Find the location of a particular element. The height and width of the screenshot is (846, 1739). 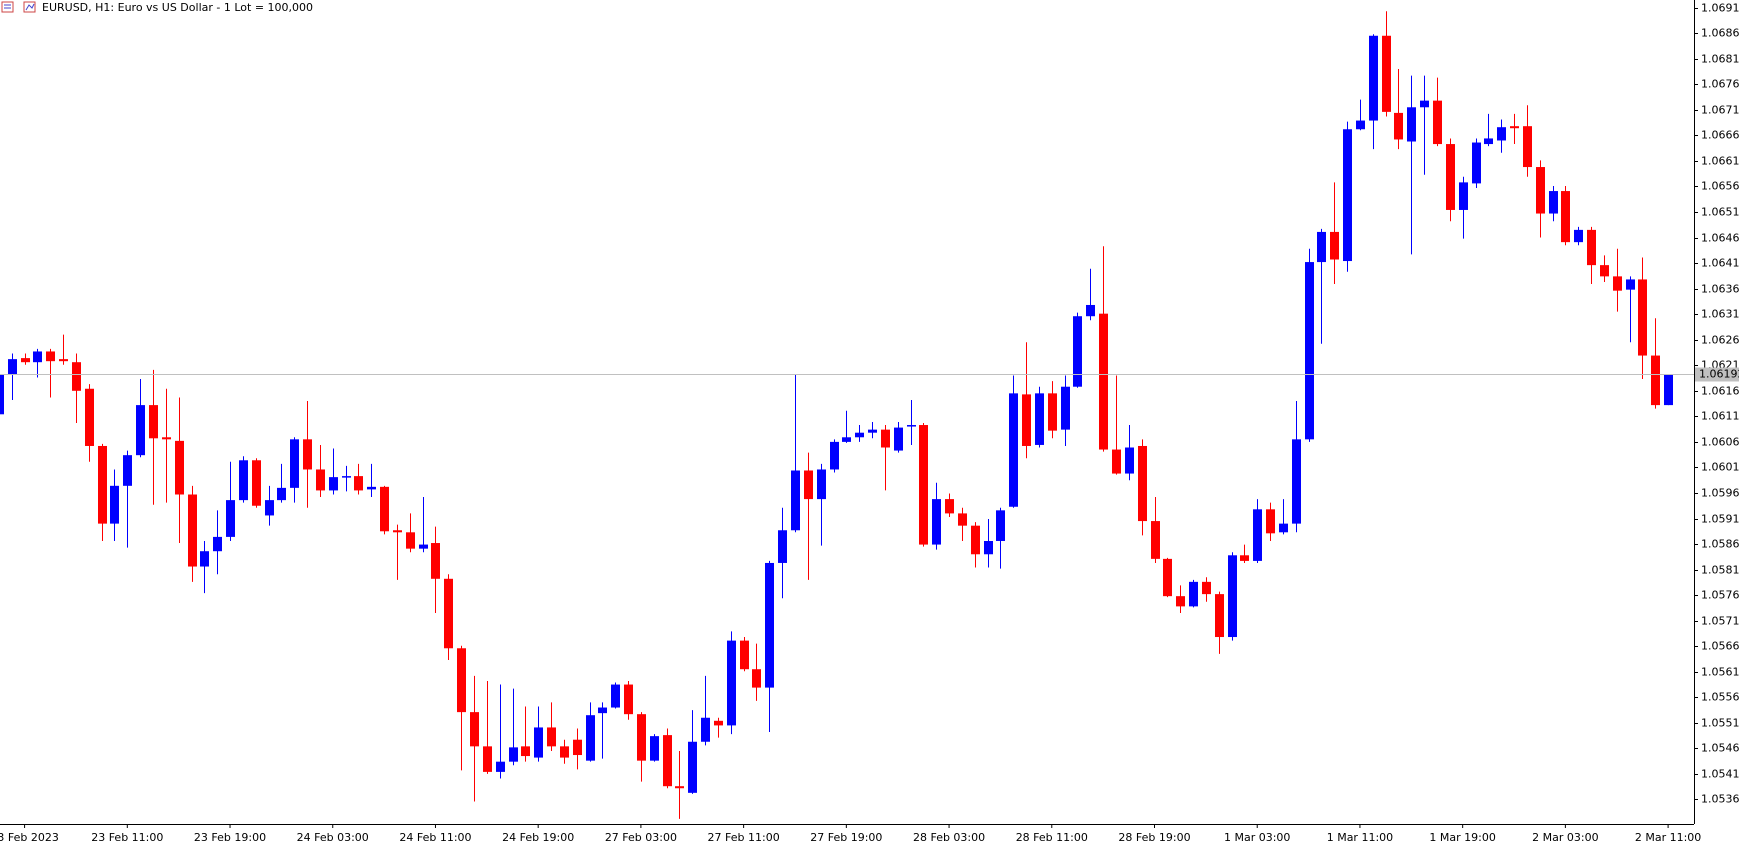

x-tick-label: 27 Feb 03:00 is located at coordinates (641, 837).